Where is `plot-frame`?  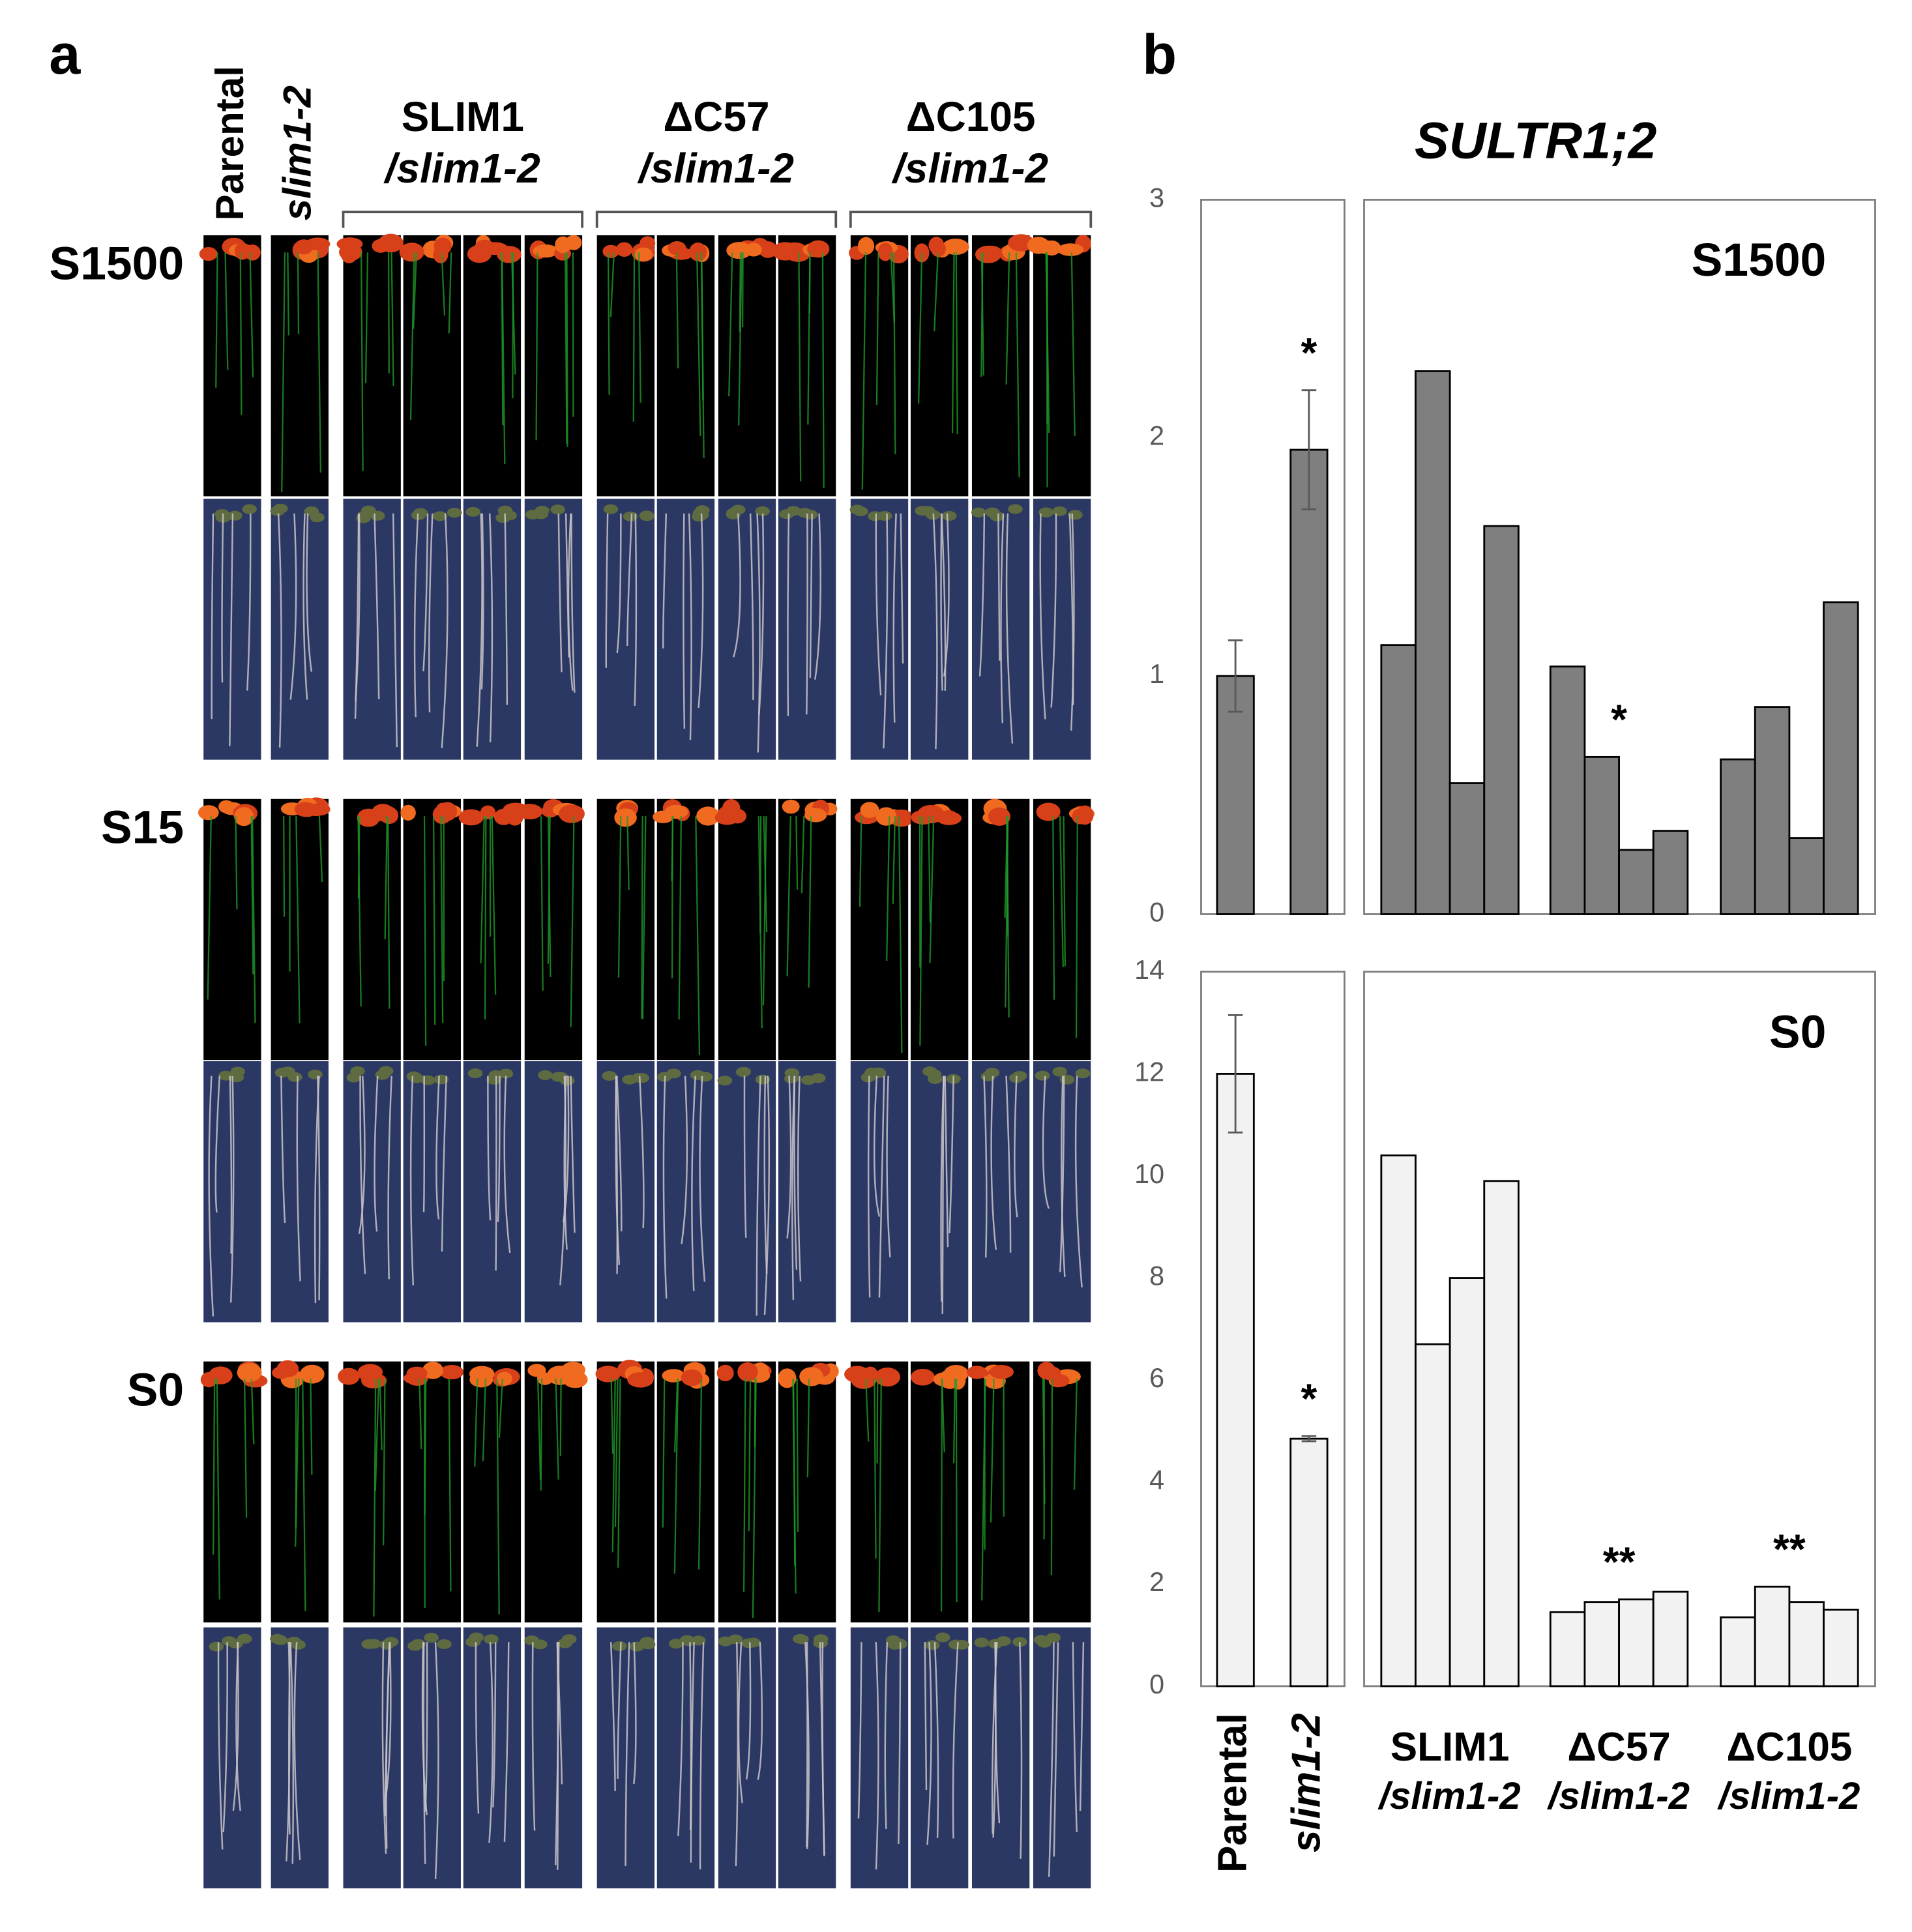 plot-frame is located at coordinates (1273, 1329).